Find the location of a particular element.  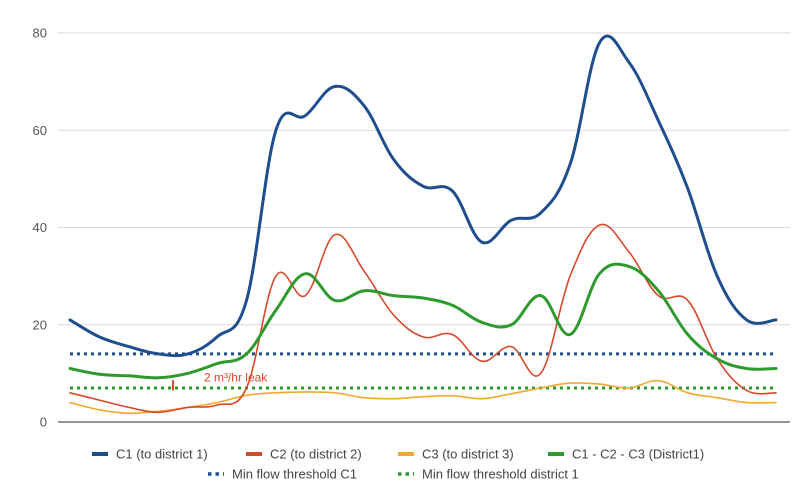

annotations: 2 m³/hr leak is located at coordinates (219, 381).